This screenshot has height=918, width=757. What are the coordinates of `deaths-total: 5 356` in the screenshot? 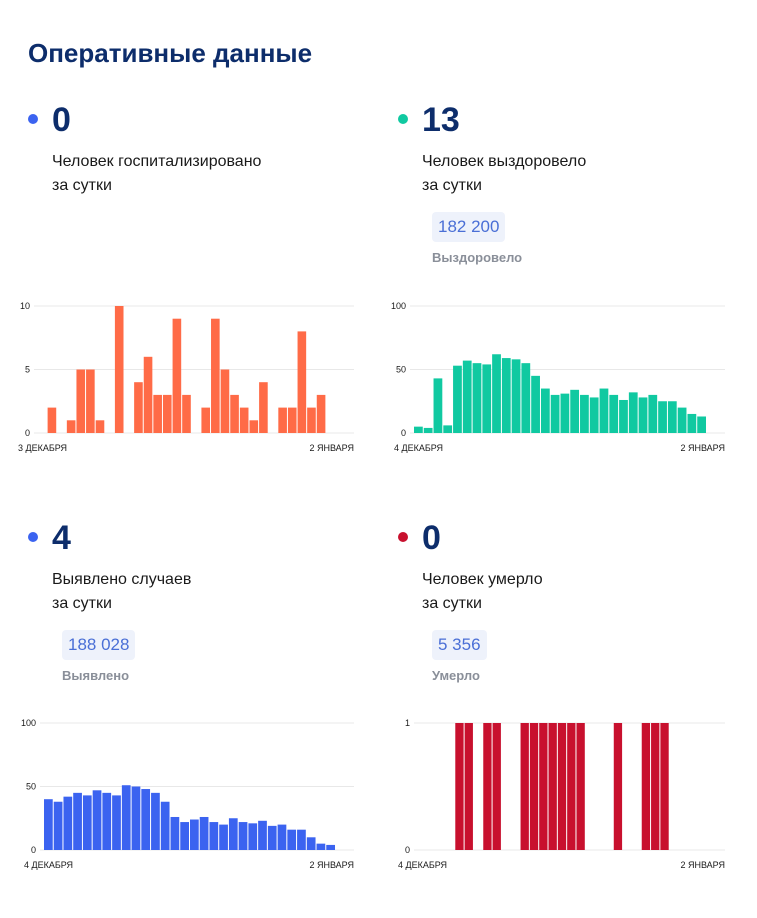 It's located at (459, 645).